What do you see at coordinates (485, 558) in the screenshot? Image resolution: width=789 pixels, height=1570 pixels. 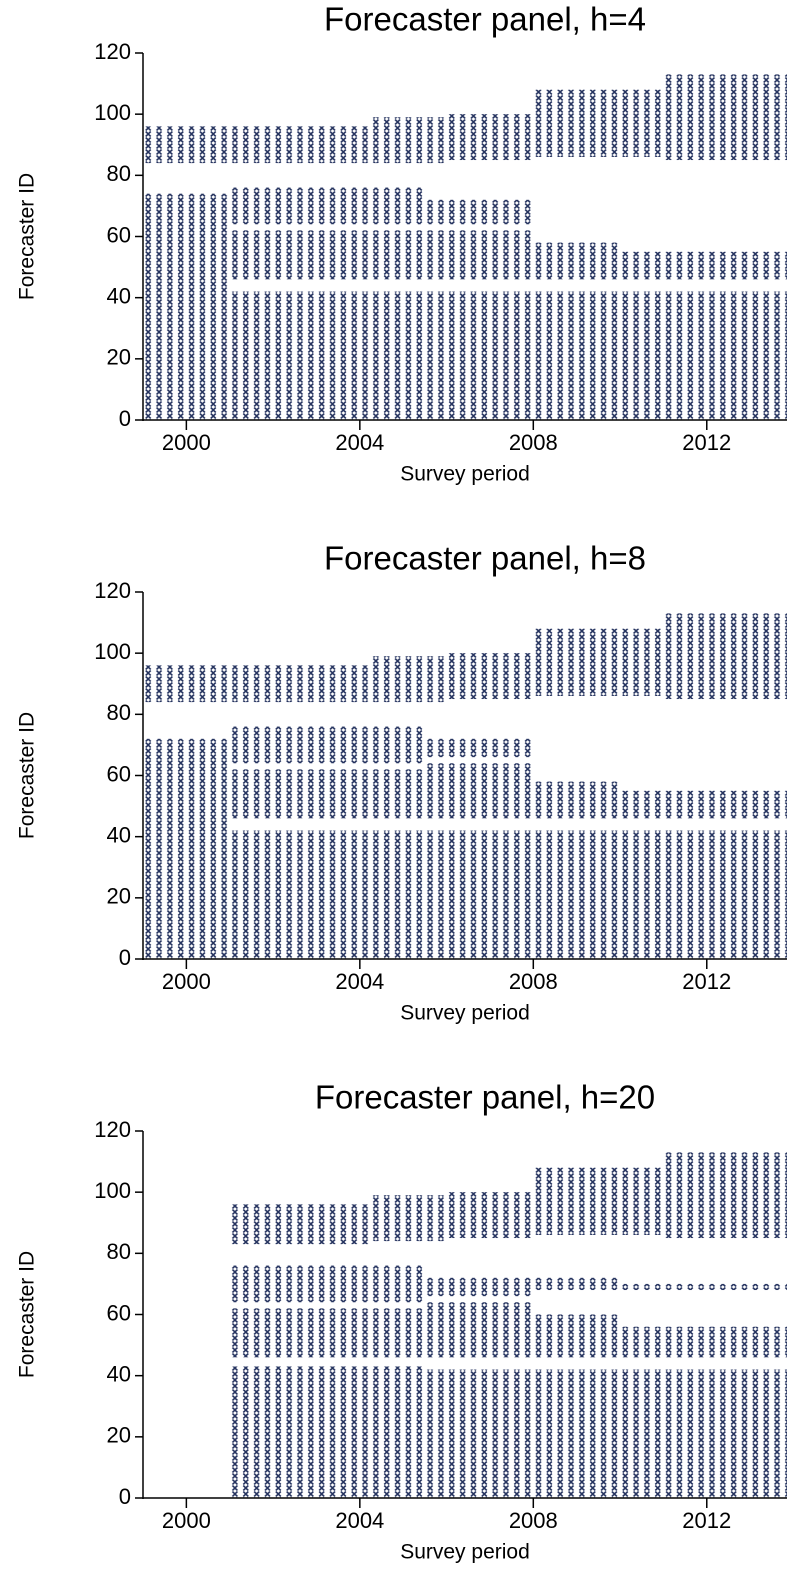 I see `chart-title: Forecaster panel, h=8` at bounding box center [485, 558].